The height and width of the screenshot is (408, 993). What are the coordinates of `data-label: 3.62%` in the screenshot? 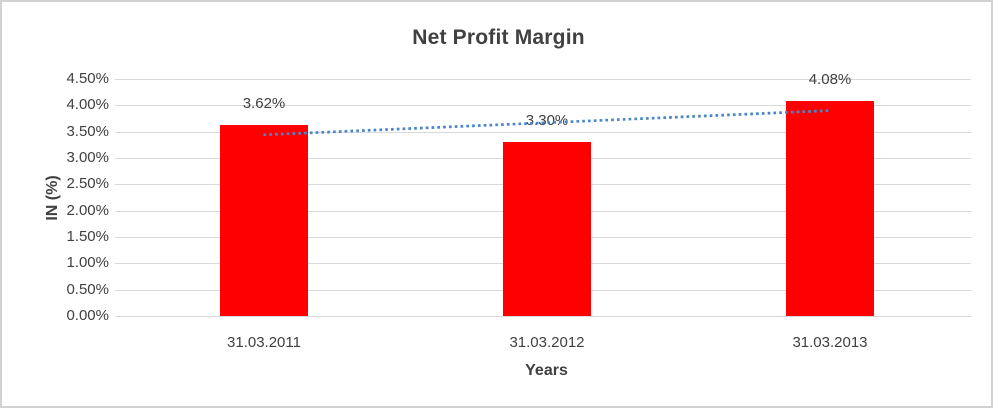 It's located at (264, 103).